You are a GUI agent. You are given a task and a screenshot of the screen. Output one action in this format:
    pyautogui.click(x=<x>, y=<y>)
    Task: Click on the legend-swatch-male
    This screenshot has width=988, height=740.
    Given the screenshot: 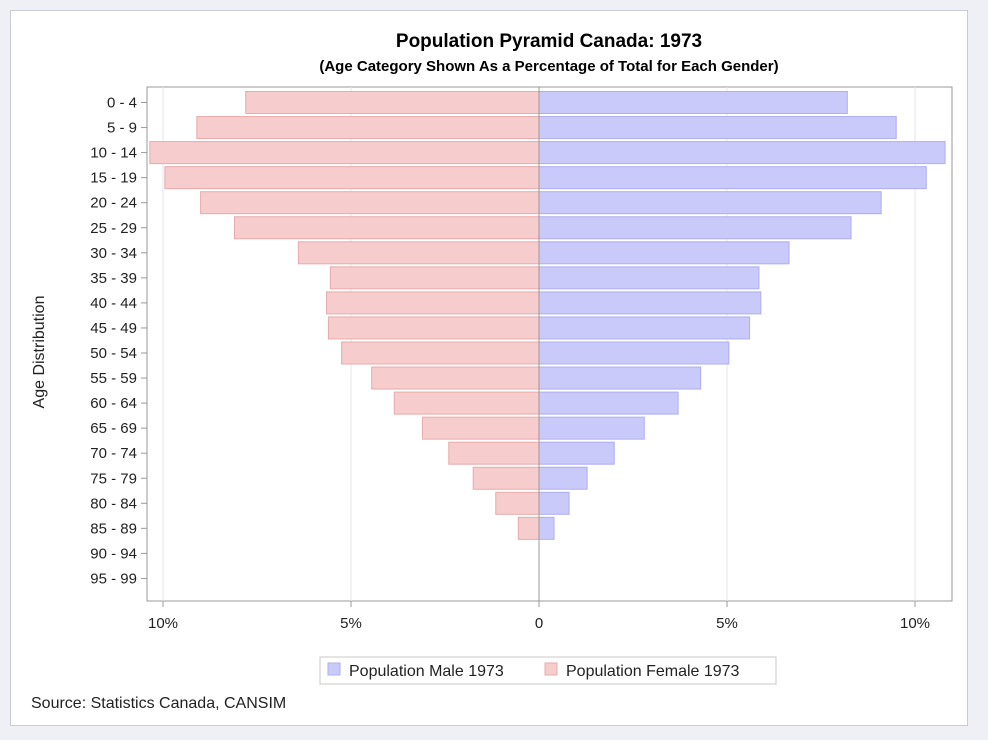 What is the action you would take?
    pyautogui.click(x=334, y=669)
    